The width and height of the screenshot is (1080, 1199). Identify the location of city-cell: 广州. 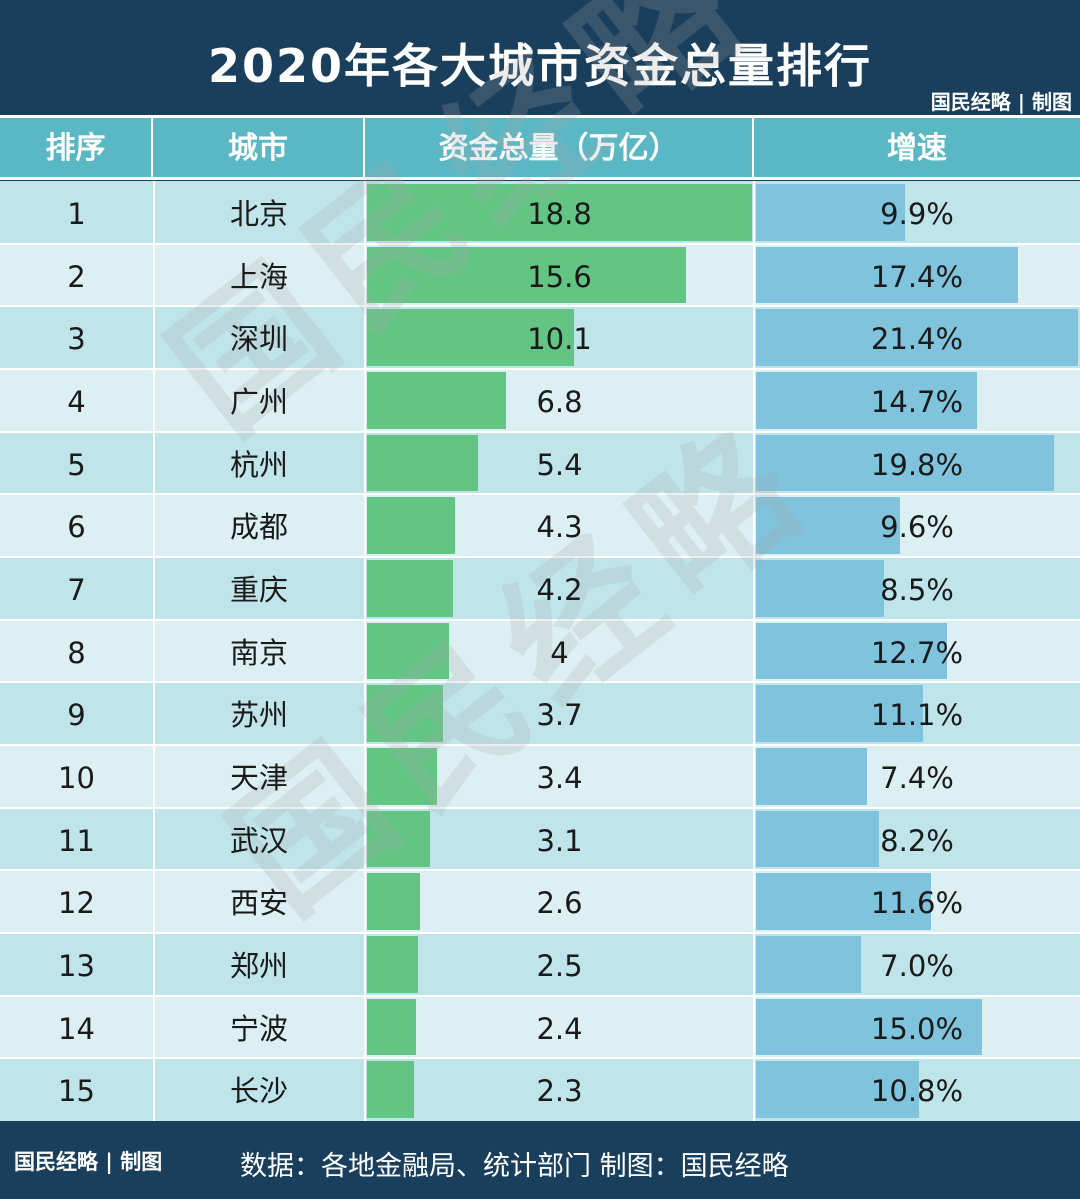
(258, 402).